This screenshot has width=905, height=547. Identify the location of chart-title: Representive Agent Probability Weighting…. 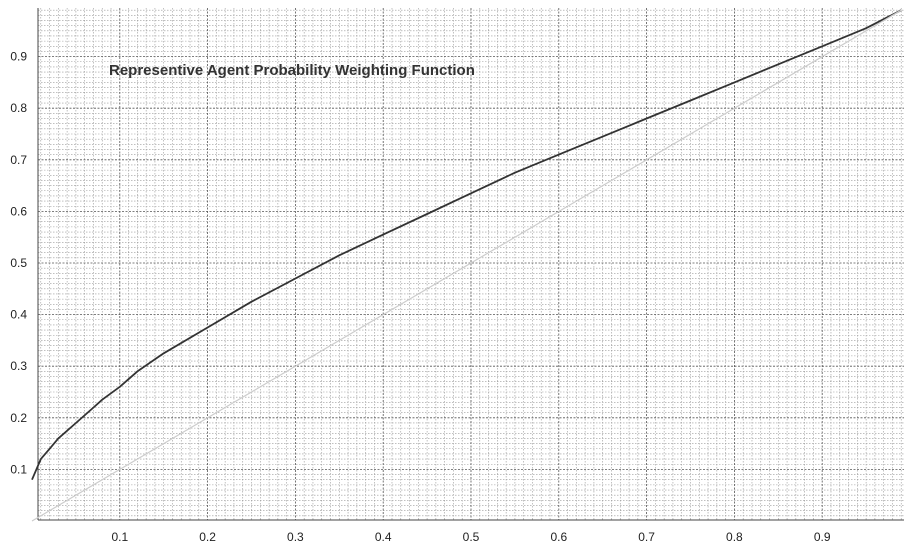
(292, 70).